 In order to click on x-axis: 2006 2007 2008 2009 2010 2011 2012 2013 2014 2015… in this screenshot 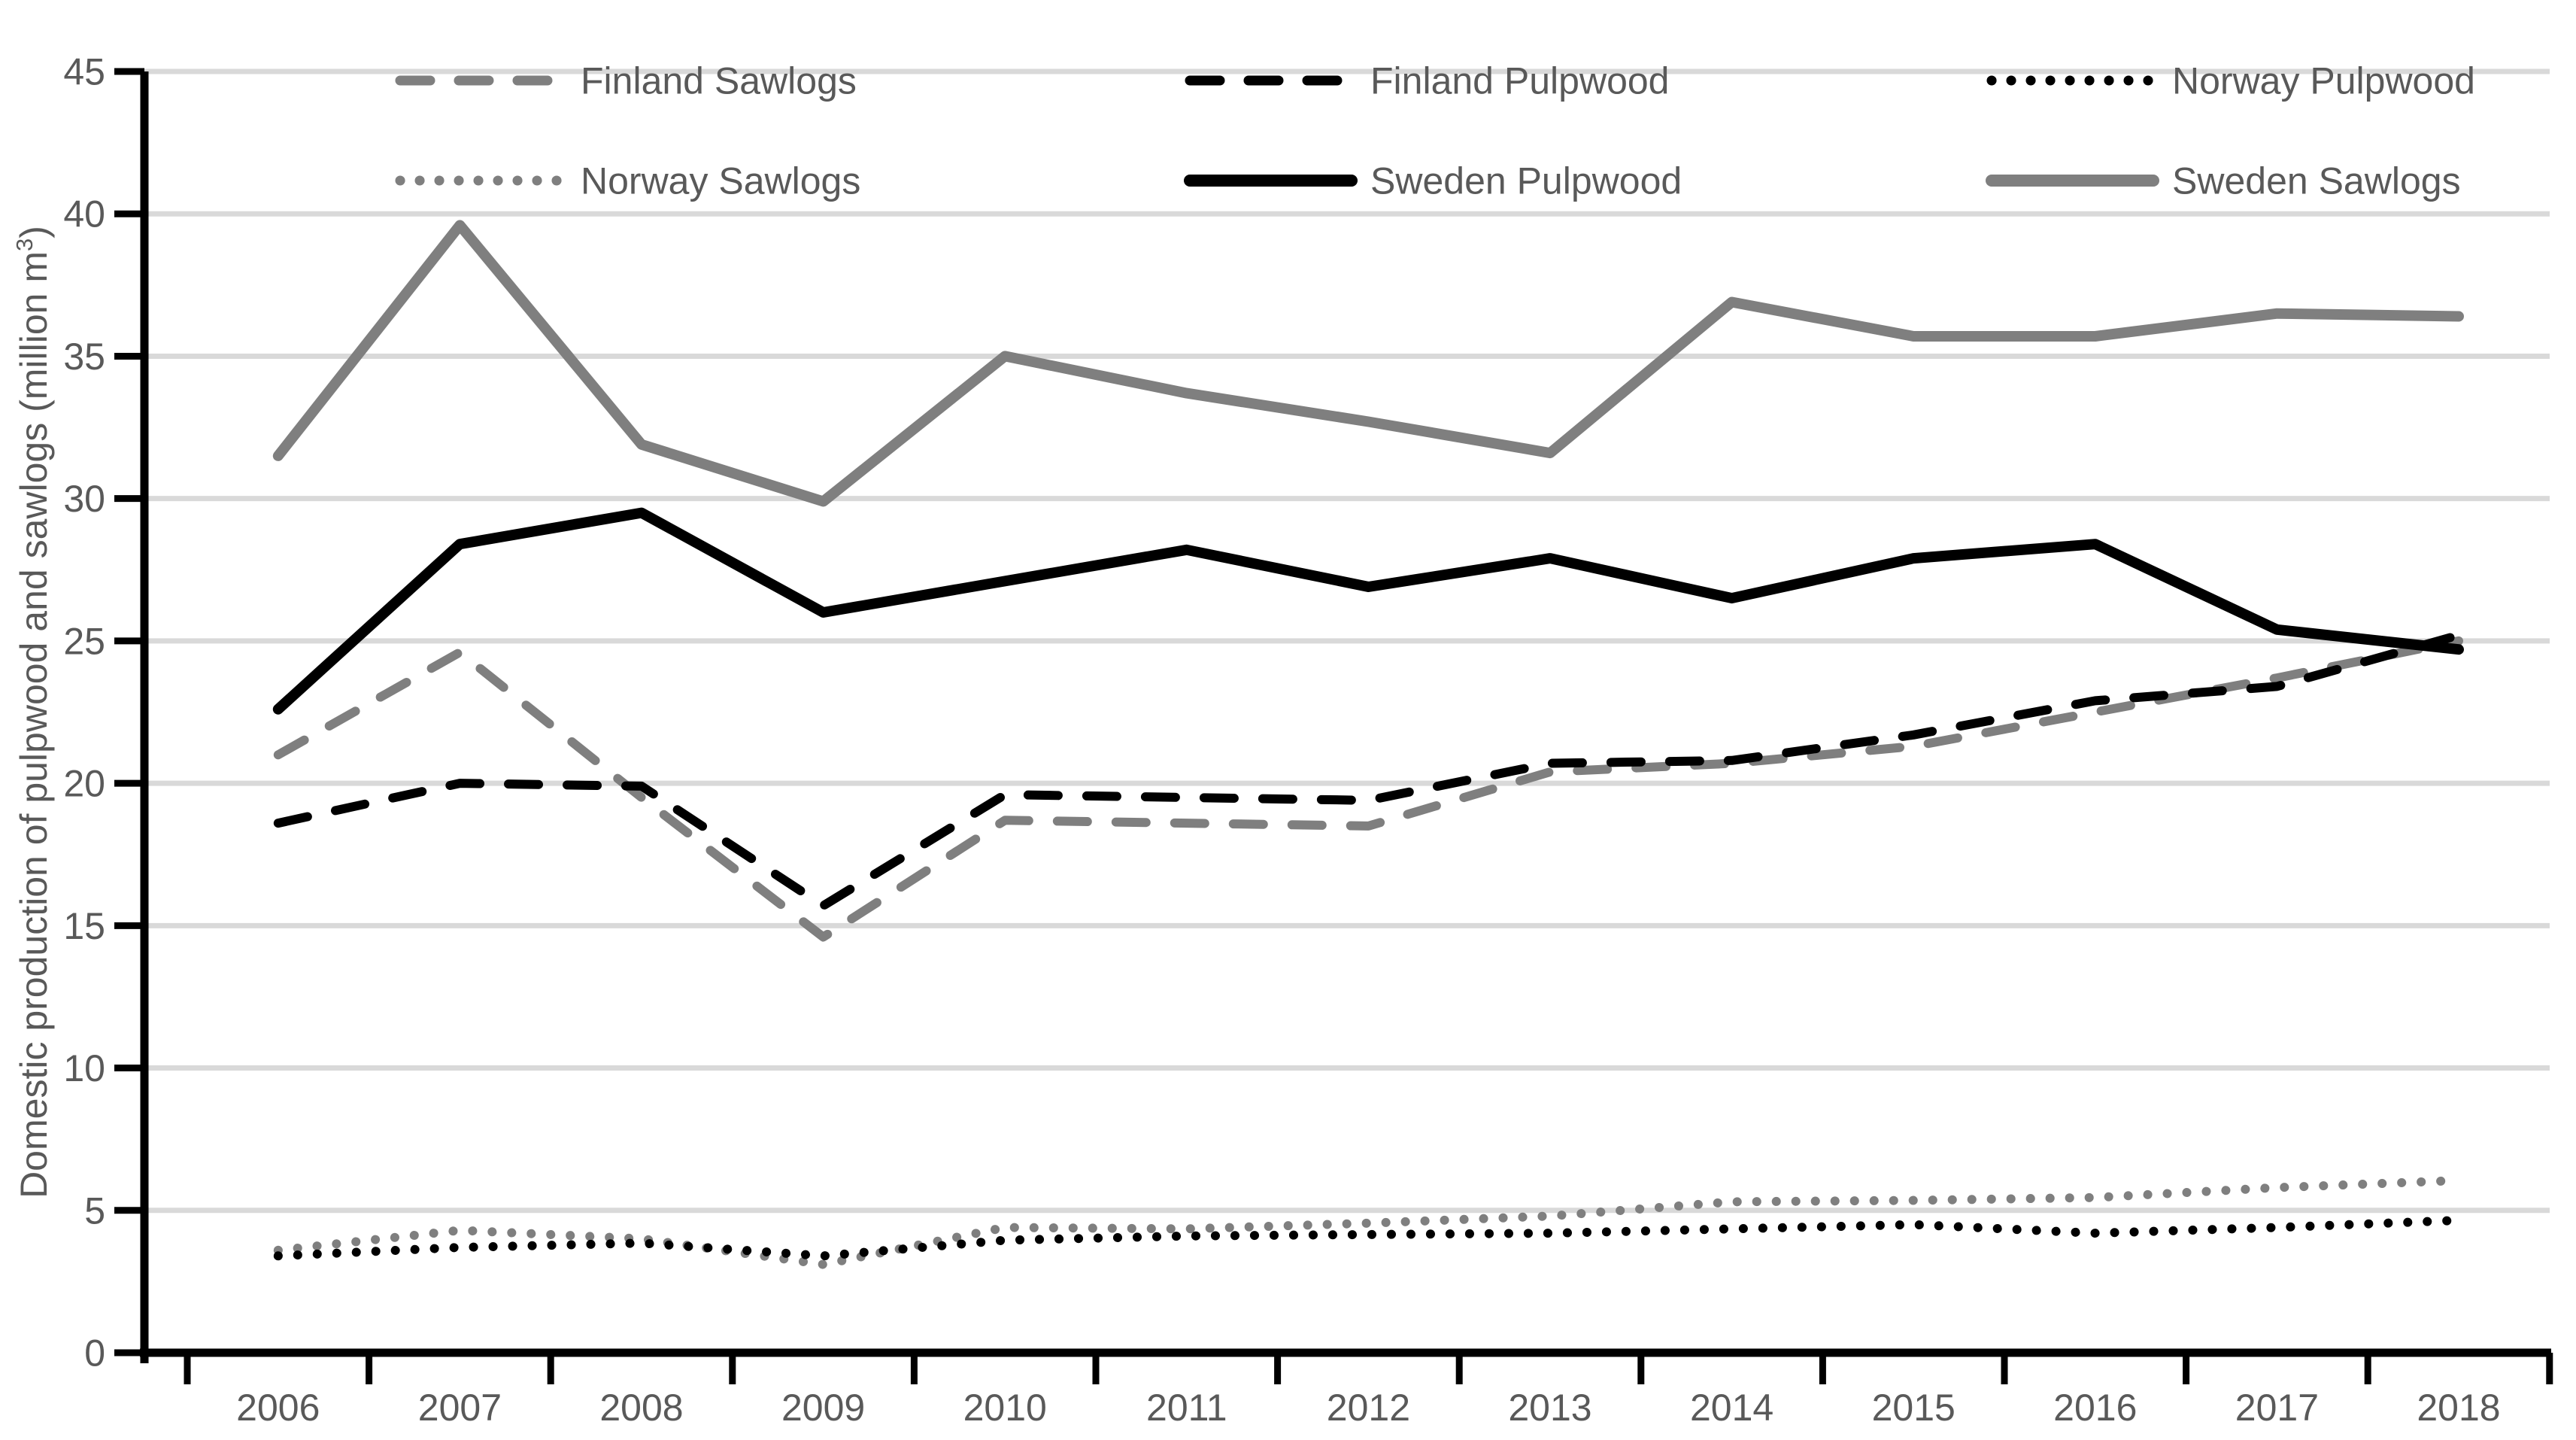, I will do `click(1346, 1388)`.